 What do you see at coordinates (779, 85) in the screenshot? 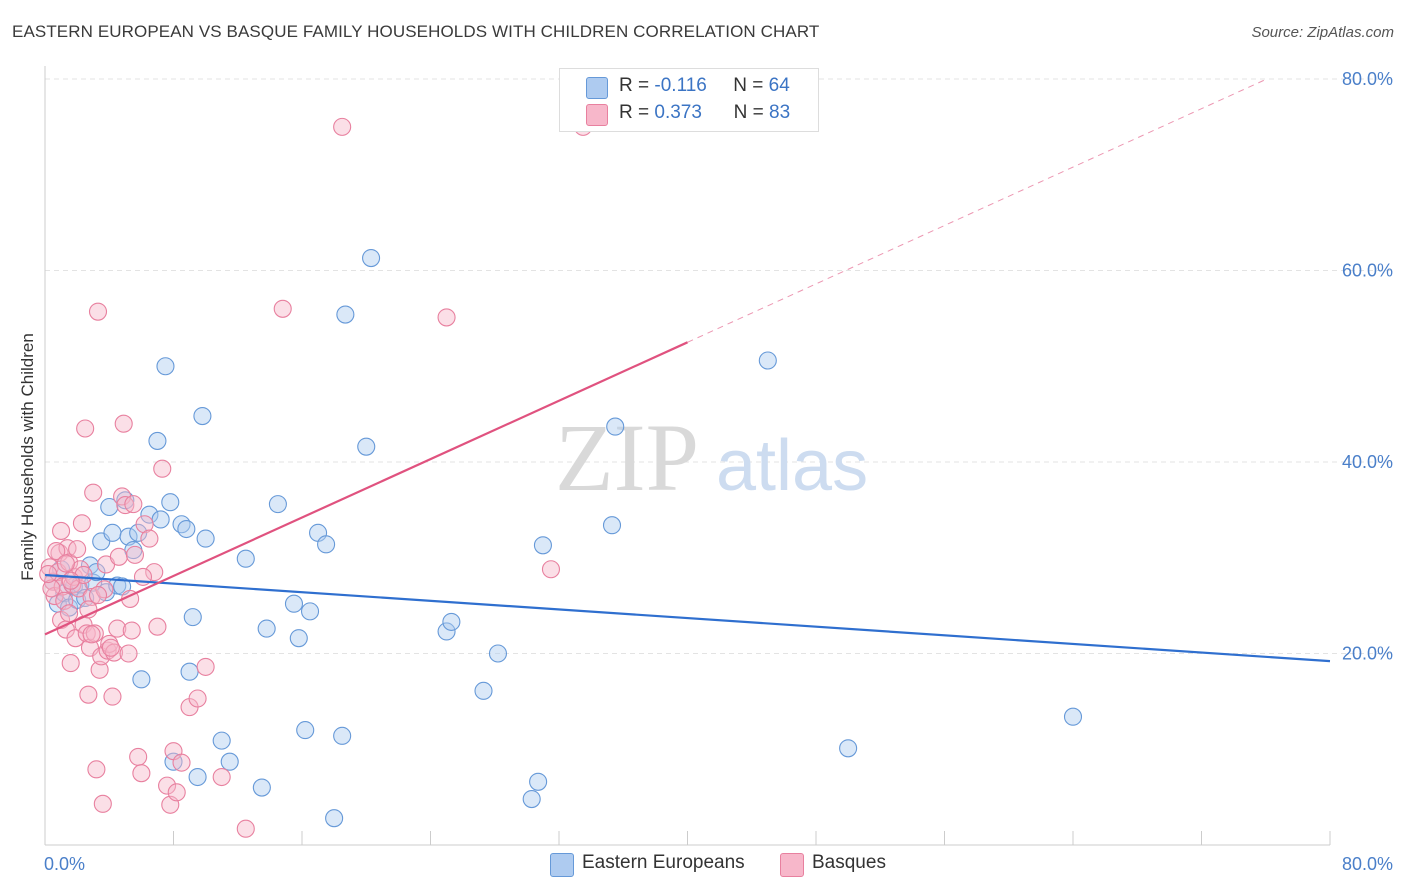
I see `n-value-eastern: 64` at bounding box center [779, 85].